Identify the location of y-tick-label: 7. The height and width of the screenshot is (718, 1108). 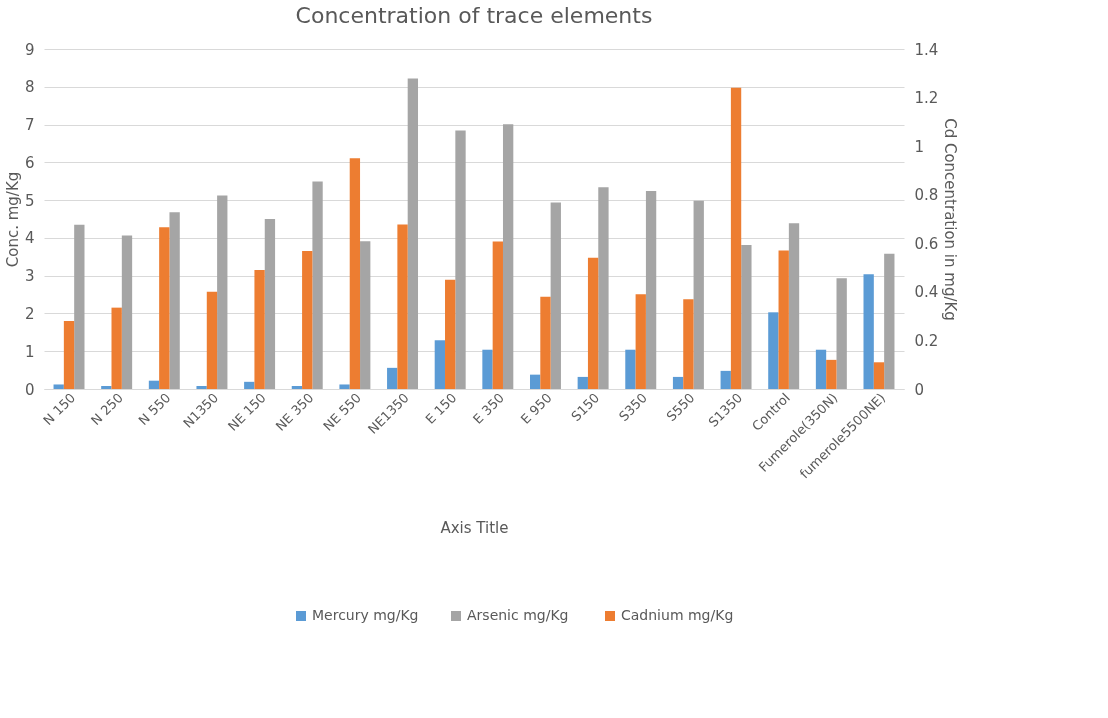
(29, 125).